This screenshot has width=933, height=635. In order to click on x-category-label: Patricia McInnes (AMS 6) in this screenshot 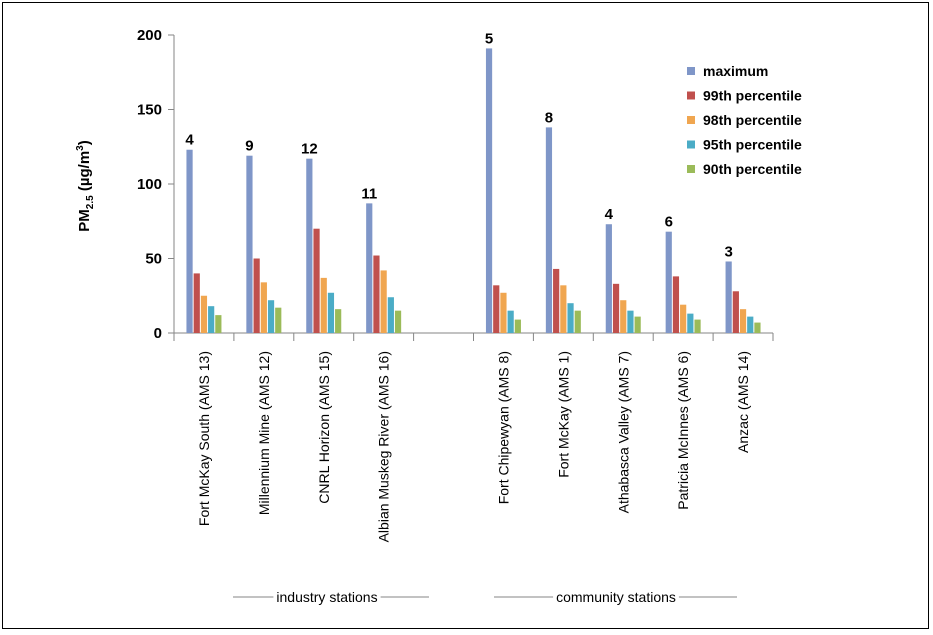, I will do `click(683, 430)`.